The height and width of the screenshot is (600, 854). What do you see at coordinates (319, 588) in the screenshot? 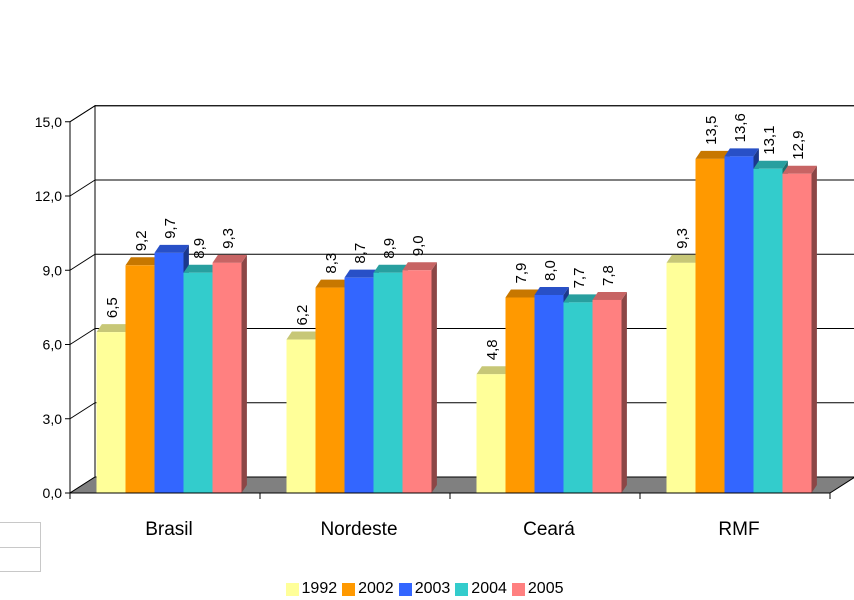
I see `legend-label: 1992` at bounding box center [319, 588].